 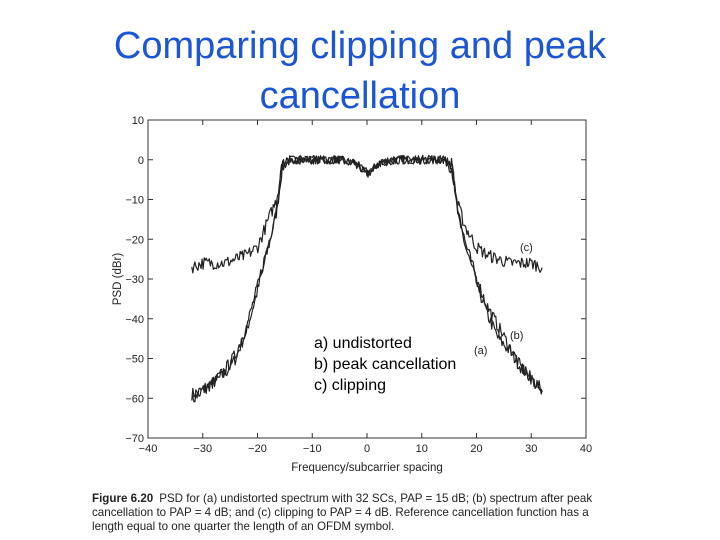 What do you see at coordinates (134, 320) in the screenshot?
I see `y-tick-label: −40` at bounding box center [134, 320].